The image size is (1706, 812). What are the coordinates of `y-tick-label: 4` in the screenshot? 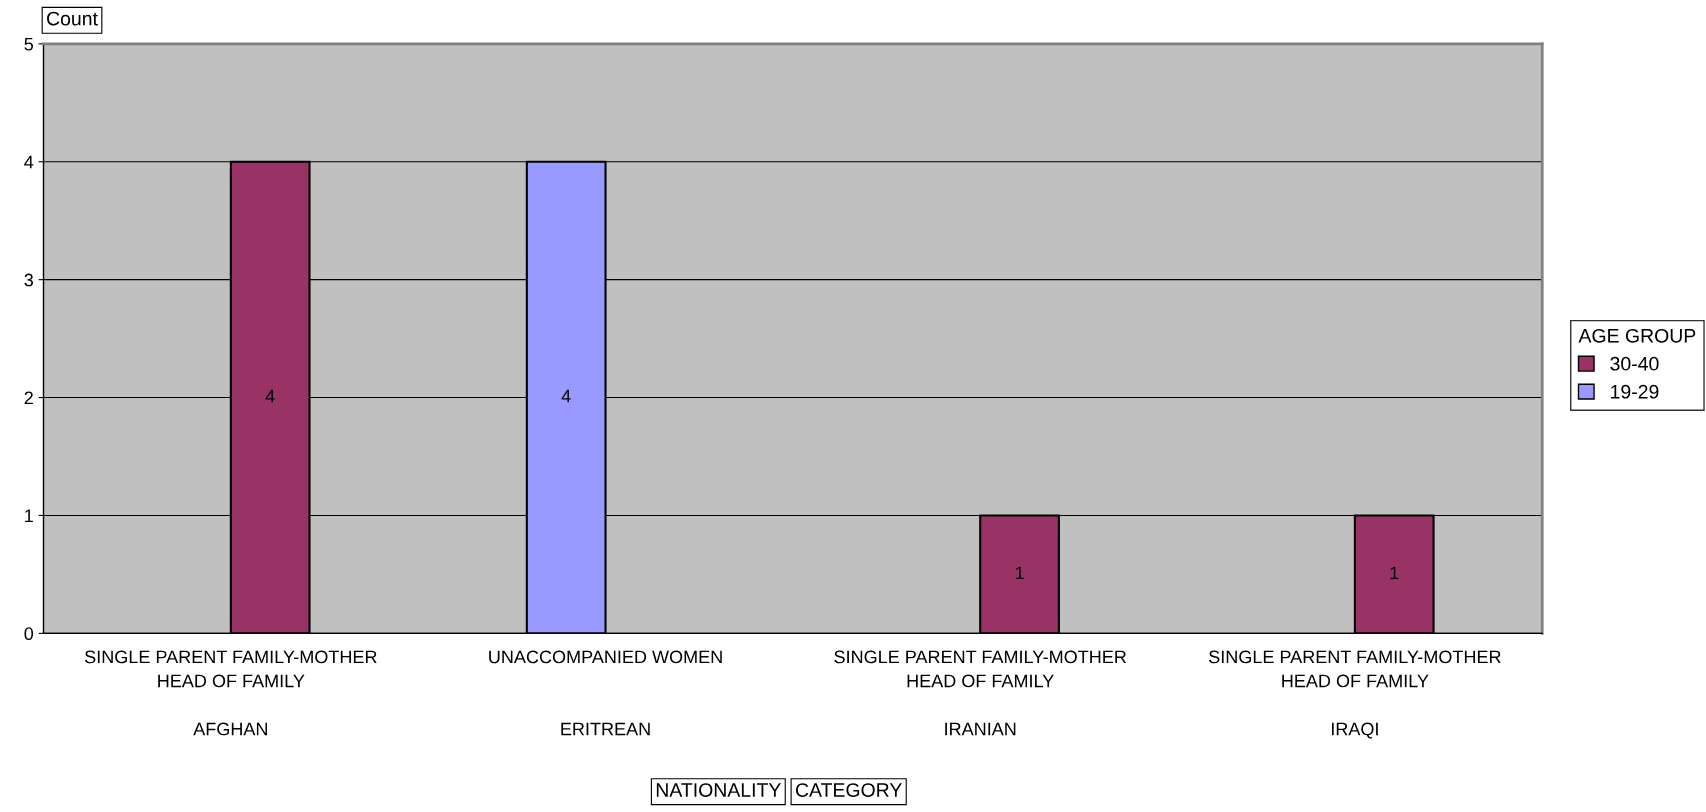 It's located at (29, 162).